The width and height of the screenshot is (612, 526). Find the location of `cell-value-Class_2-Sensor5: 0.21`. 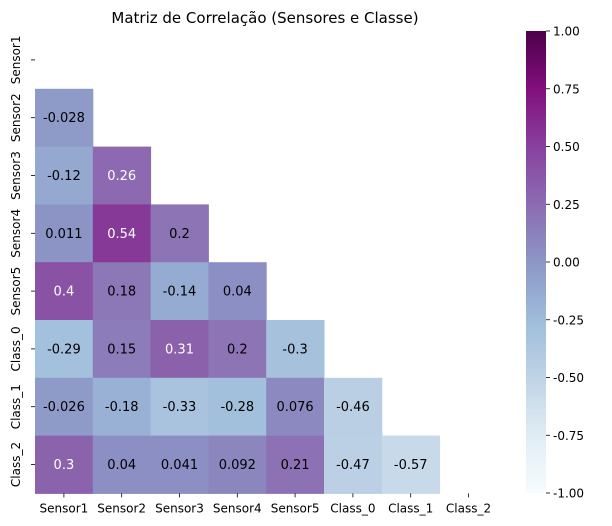

cell-value-Class_2-Sensor5: 0.21 is located at coordinates (295, 465).